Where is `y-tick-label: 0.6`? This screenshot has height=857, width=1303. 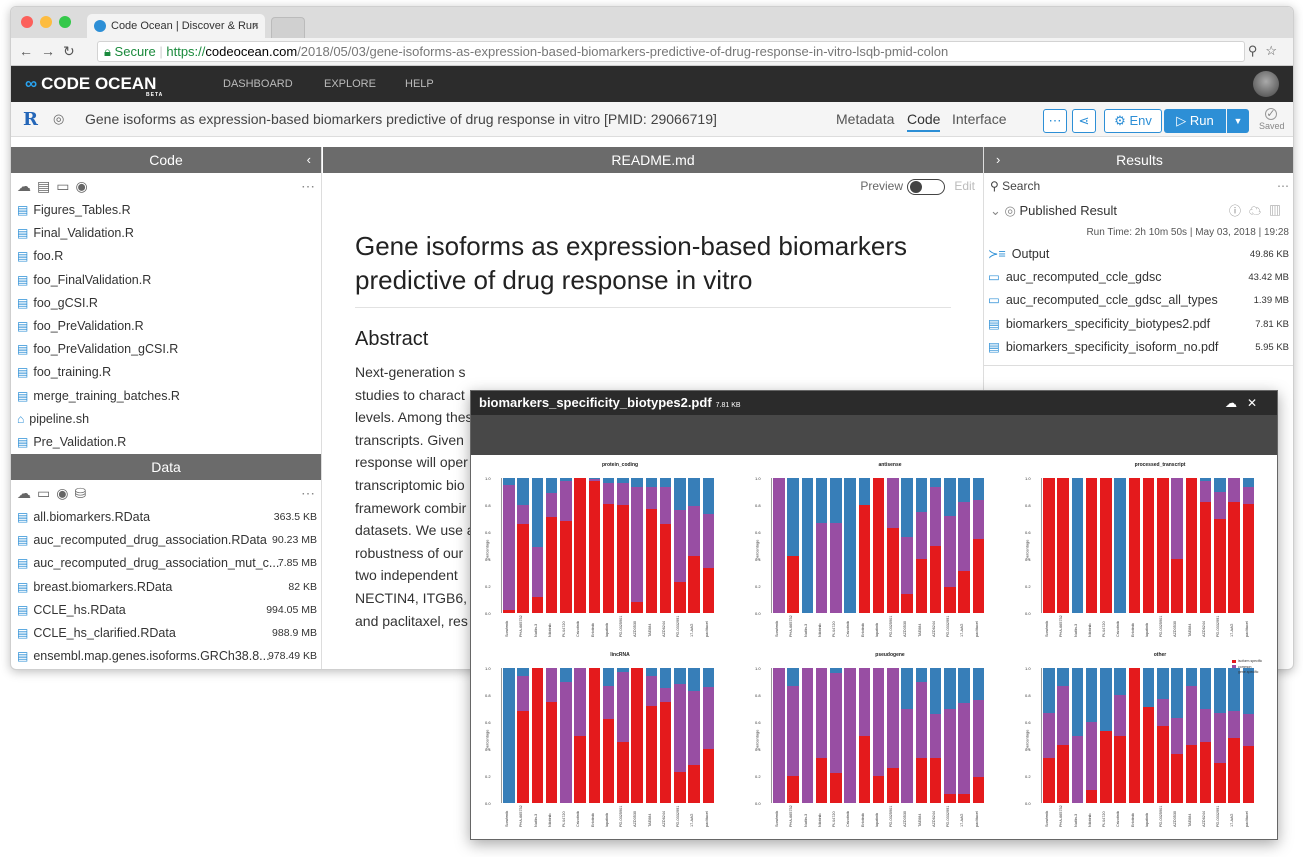
y-tick-label: 0.6 is located at coordinates (758, 722).